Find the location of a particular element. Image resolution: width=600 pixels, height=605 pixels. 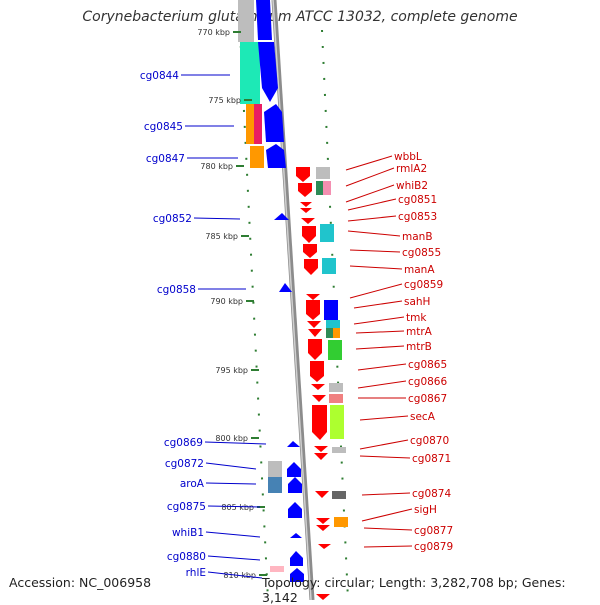

right-gene-label: mtrA is located at coordinates (419, 332).